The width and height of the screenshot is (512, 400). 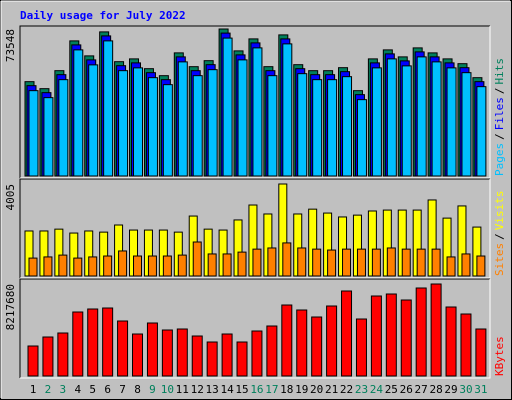 I want to click on legend: KBytes, so click(x=499, y=356).